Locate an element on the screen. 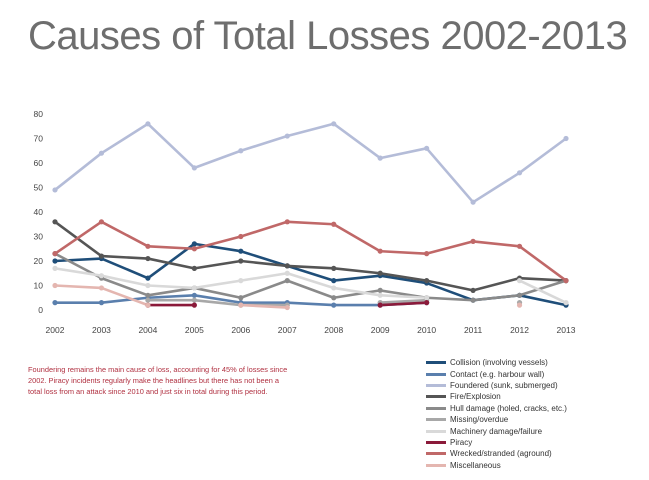 The width and height of the screenshot is (649, 480). x-tick-label: 2004 is located at coordinates (147, 330).